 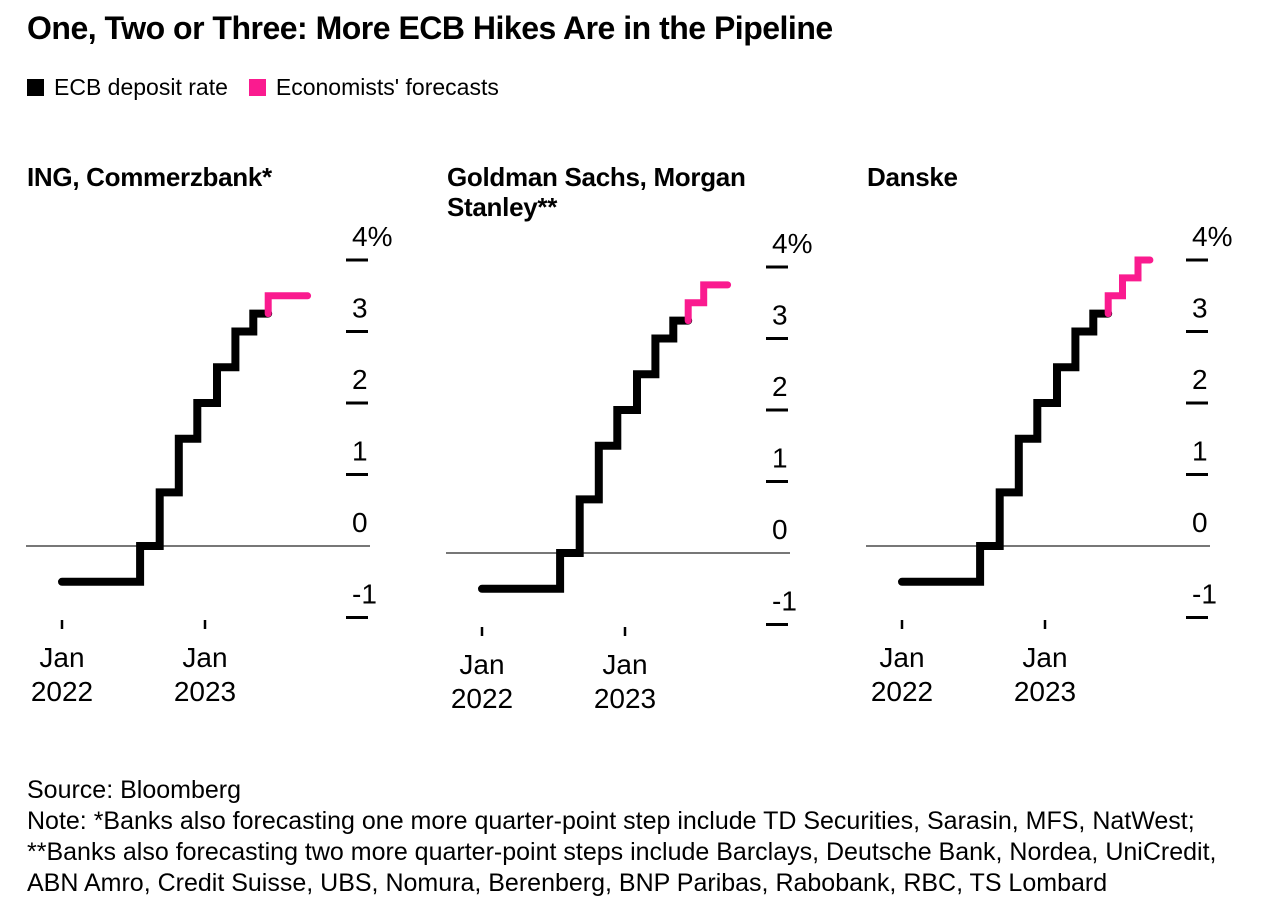 I want to click on legend: ECB deposit rate Economists' forecasts, so click(x=635, y=87).